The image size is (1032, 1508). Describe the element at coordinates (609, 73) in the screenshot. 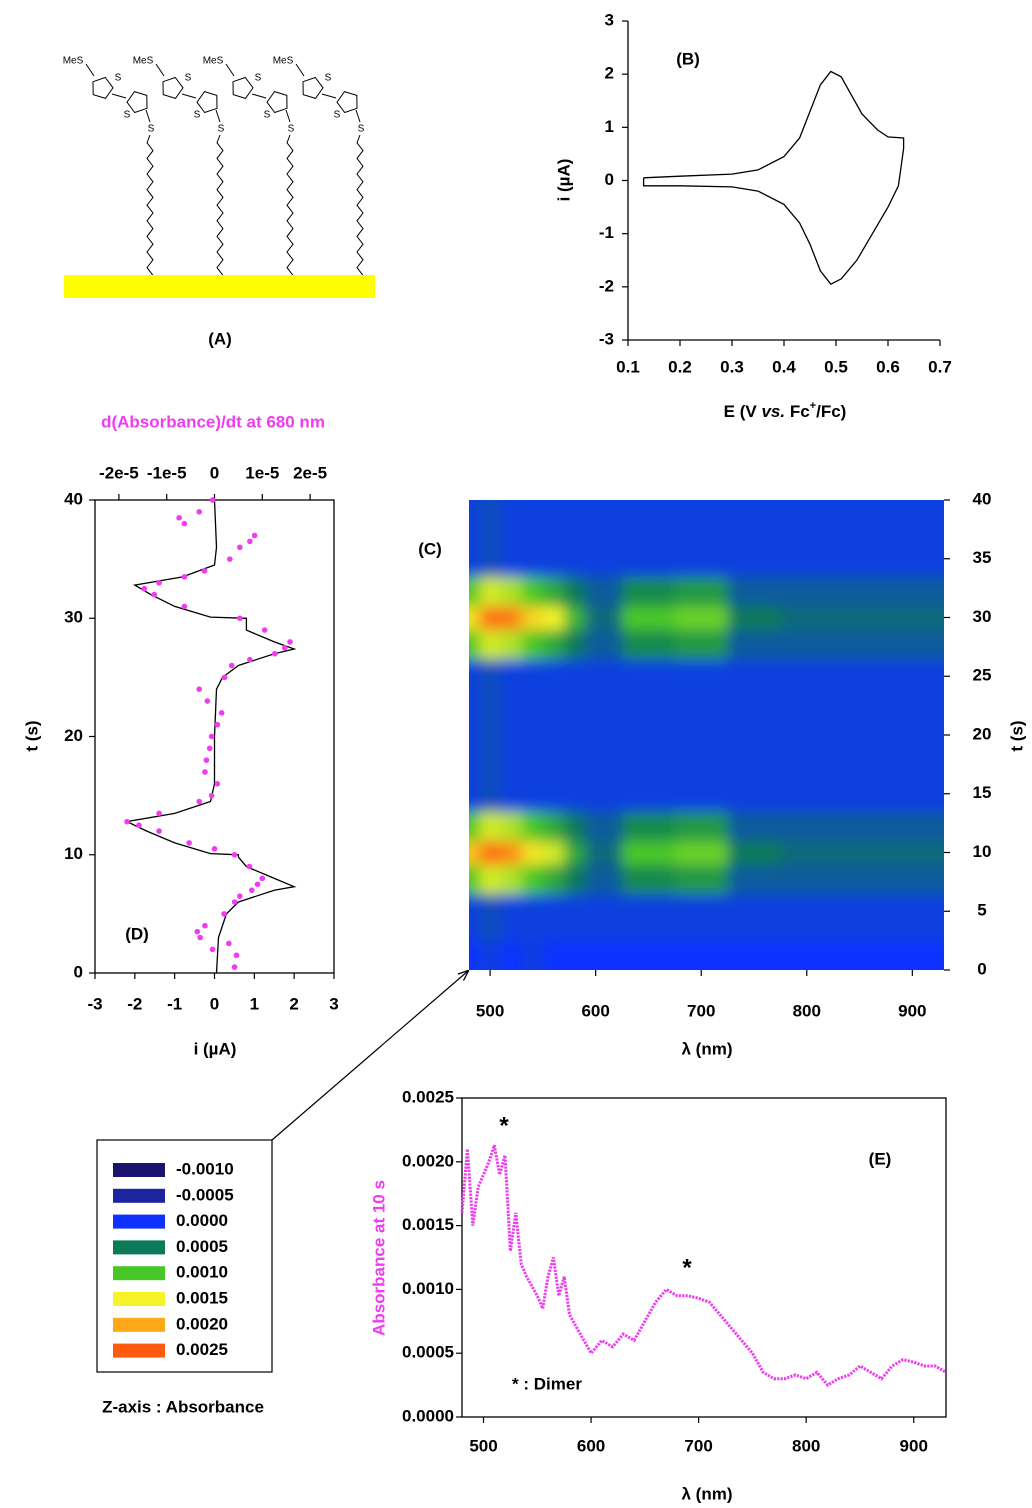

I see `y-tick-label: 2` at that location.